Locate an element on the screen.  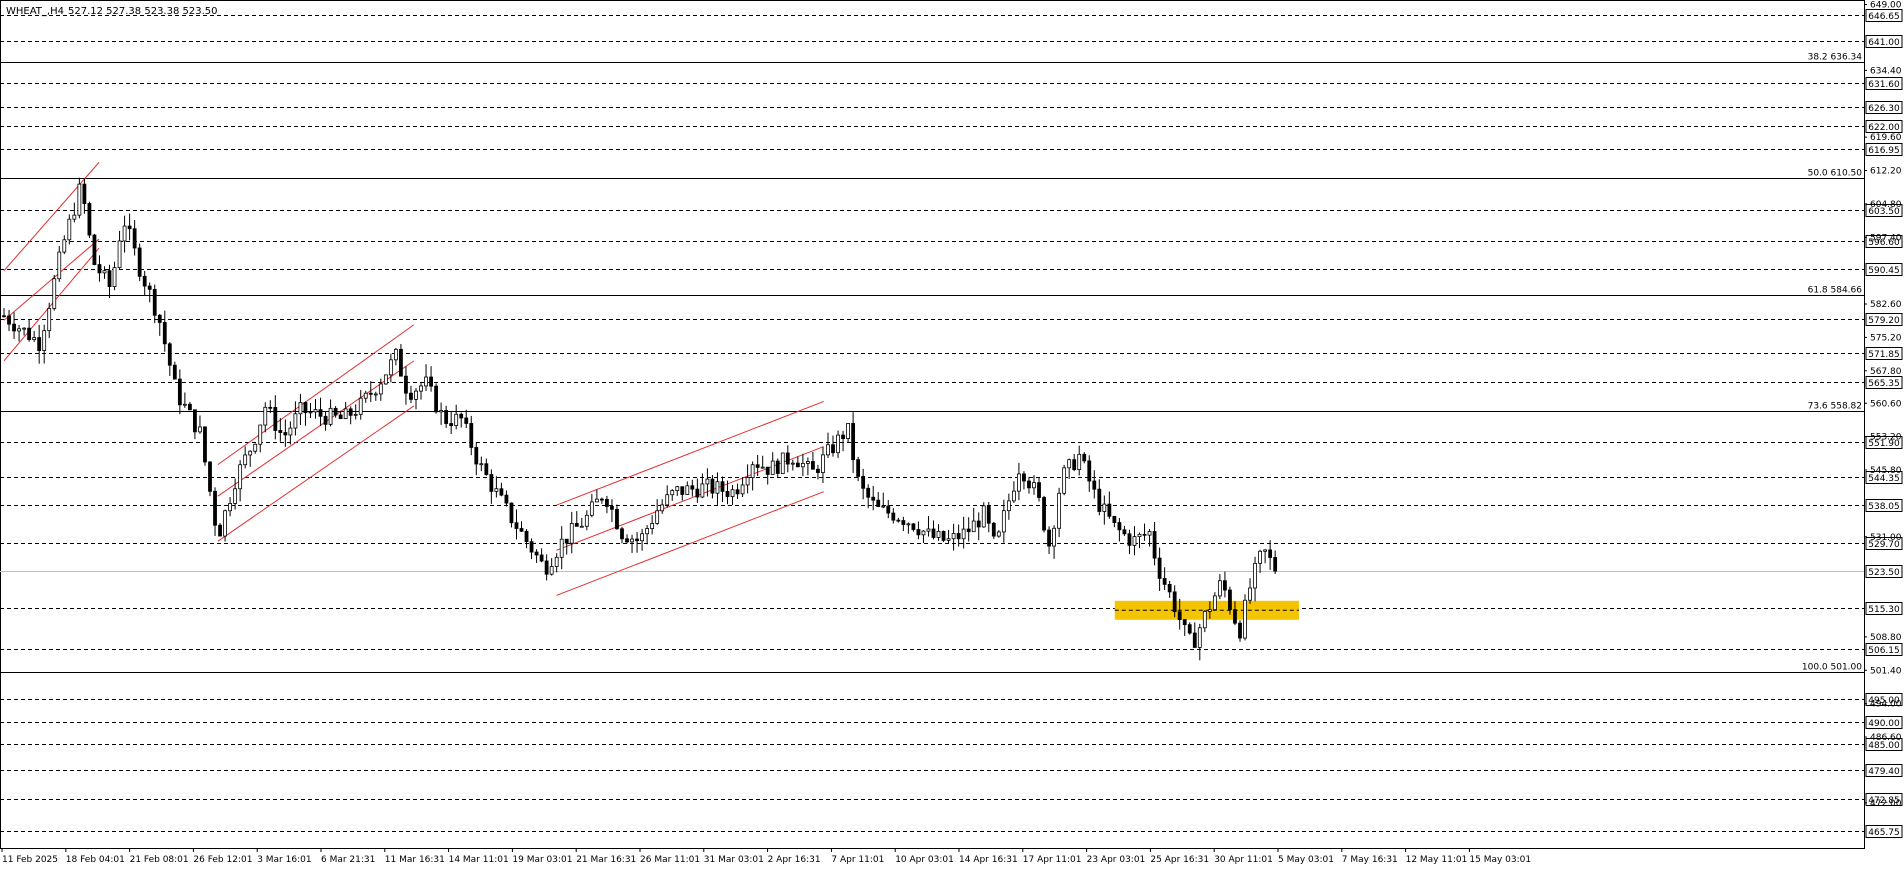
level-label-13: 544.35 is located at coordinates (1884, 479).